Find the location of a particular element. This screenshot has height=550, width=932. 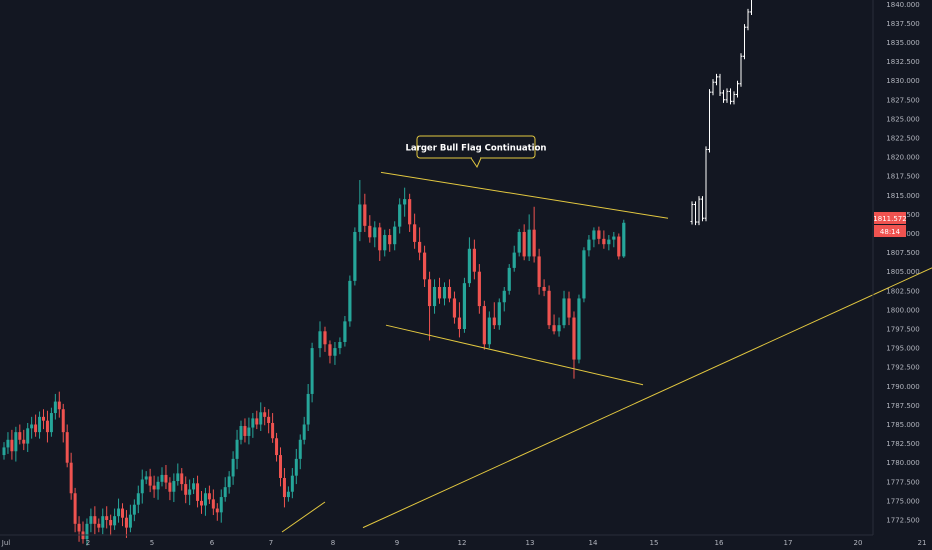

price-tick-label: 1835.000 is located at coordinates (902, 43).